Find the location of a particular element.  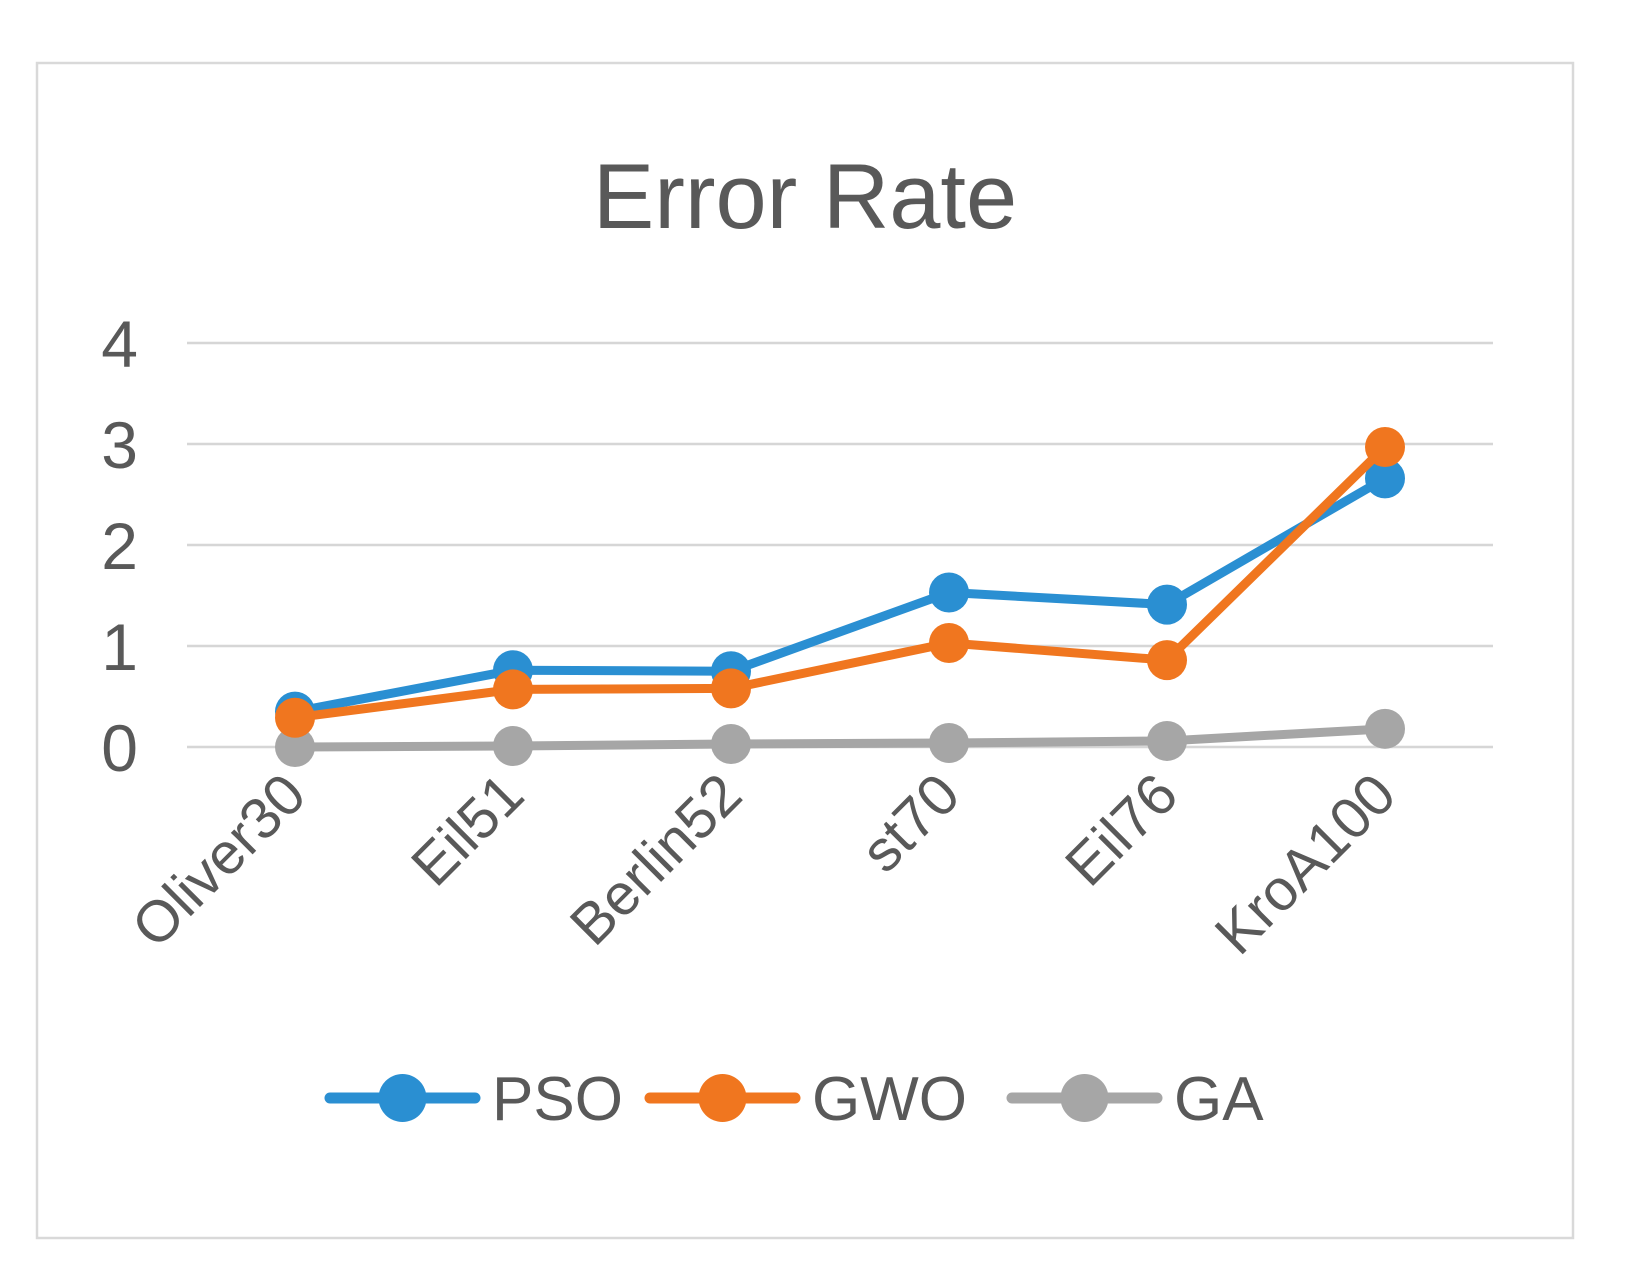

data-point-GWO-Eil51 is located at coordinates (513, 689).